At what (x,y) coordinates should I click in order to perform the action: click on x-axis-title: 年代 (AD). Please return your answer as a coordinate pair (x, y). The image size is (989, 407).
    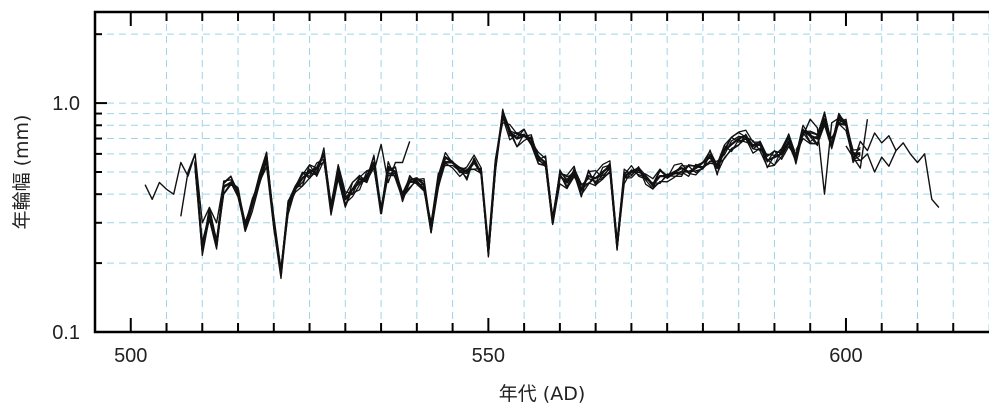
    Looking at the image, I should click on (542, 394).